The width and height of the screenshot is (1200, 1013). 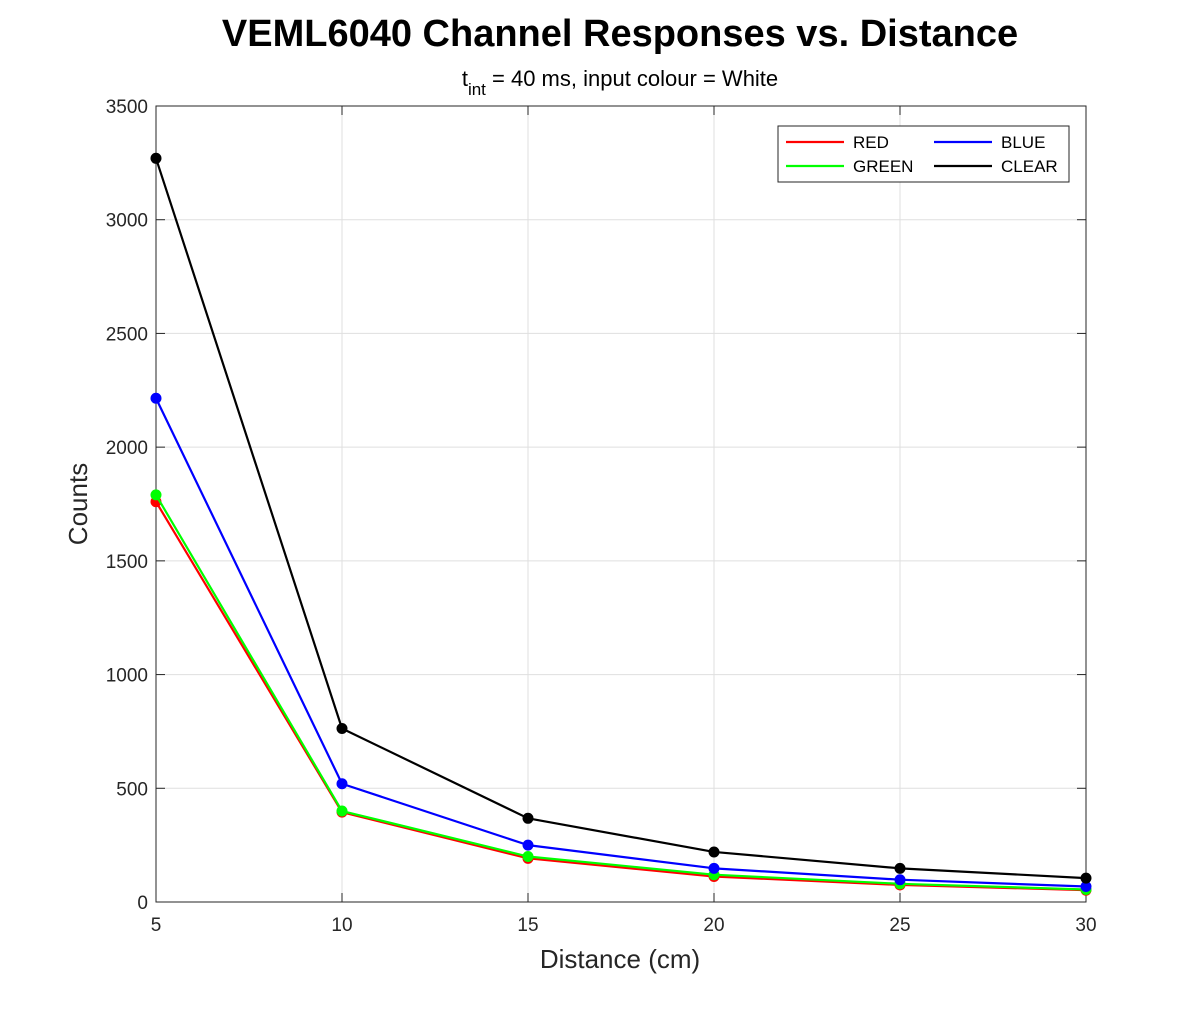 I want to click on y-tick-label: 1500, so click(x=127, y=562).